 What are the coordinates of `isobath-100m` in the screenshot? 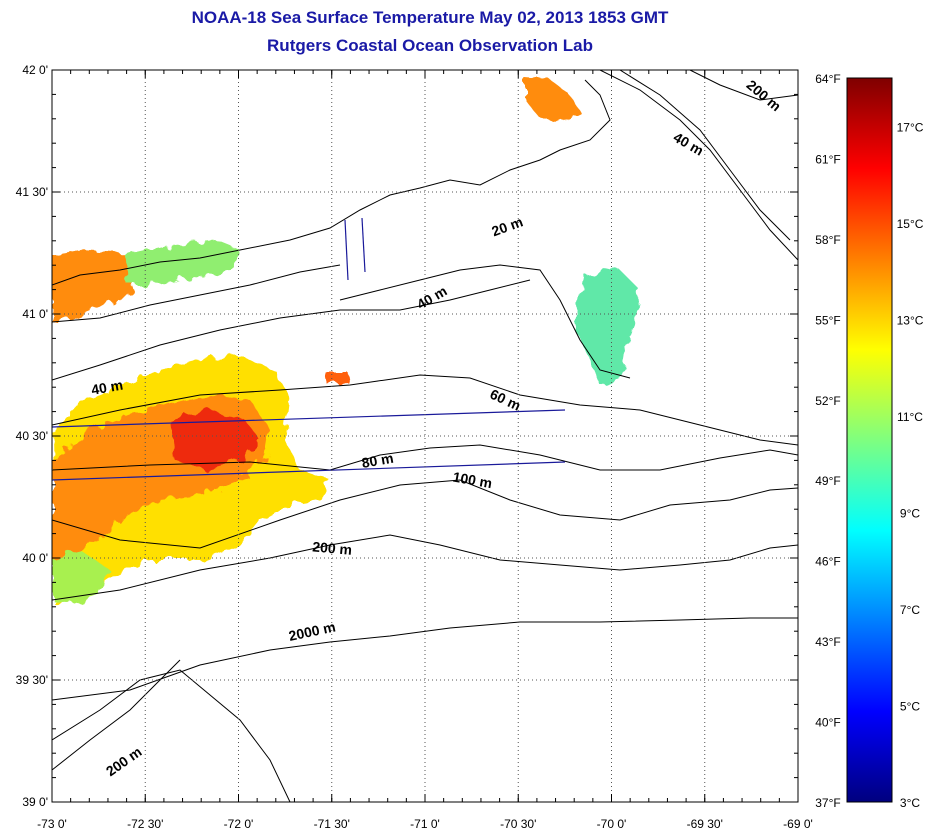 It's located at (425, 514).